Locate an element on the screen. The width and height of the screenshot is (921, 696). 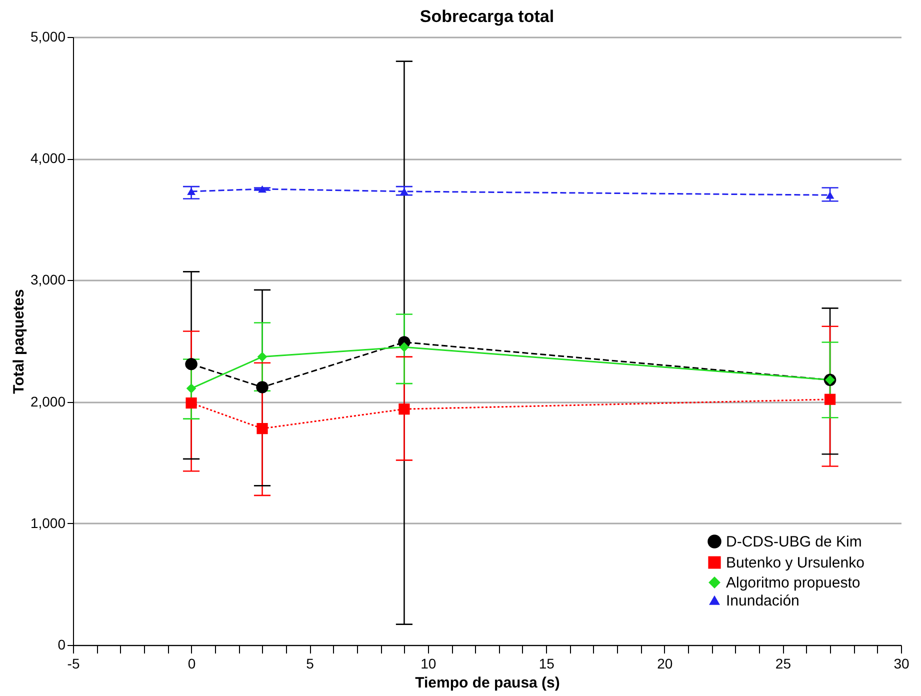
y-tick-label: 5,000 is located at coordinates (48, 36).